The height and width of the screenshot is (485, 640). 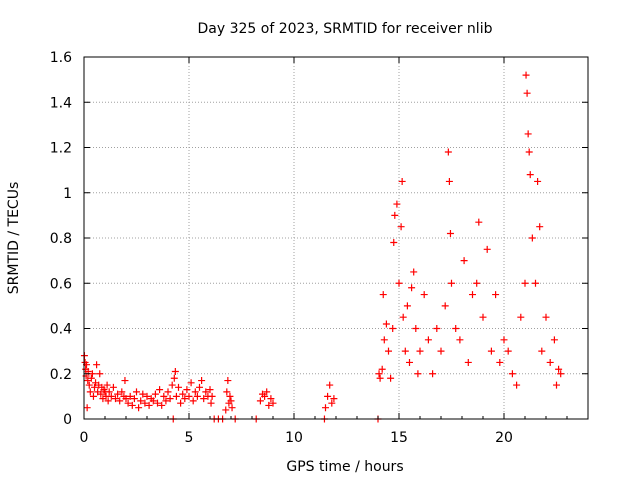 I want to click on x-axis-label: GPS time / hours, so click(x=344, y=467).